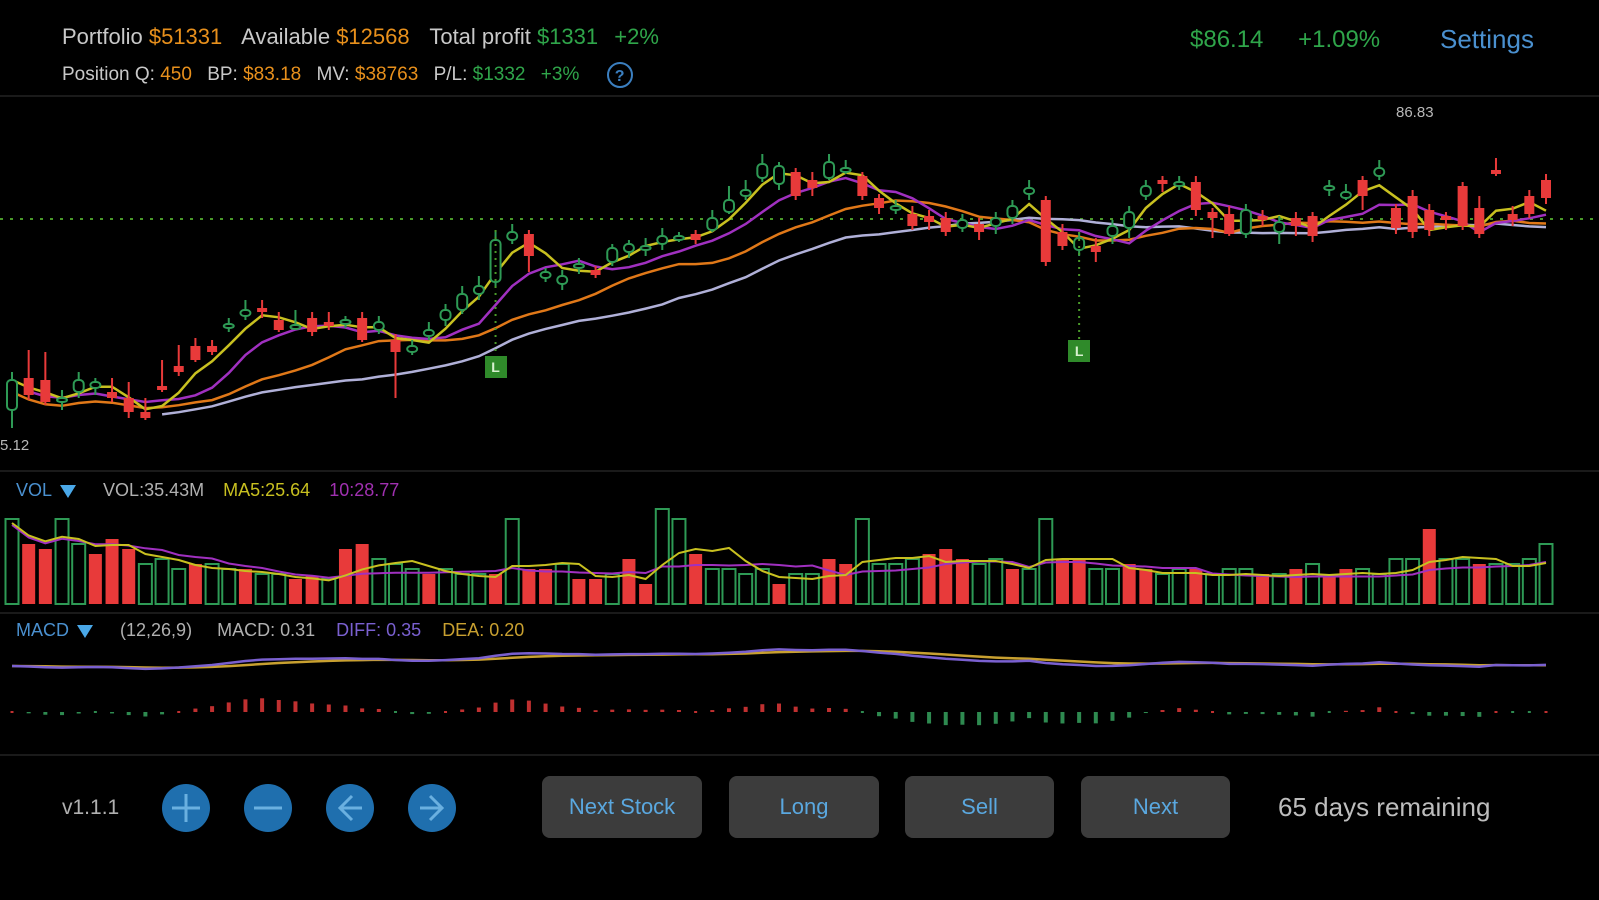 The height and width of the screenshot is (900, 1599). I want to click on portfolio-value: $51331, so click(185, 36).